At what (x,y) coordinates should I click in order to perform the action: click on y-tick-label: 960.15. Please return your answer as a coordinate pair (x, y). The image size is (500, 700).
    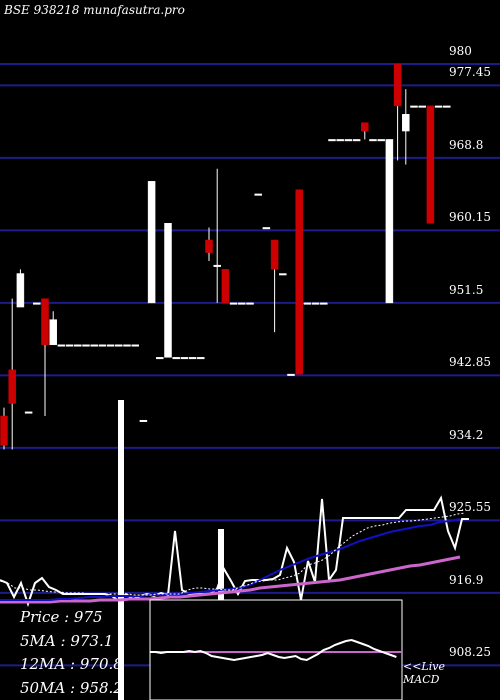
    Looking at the image, I should click on (470, 217).